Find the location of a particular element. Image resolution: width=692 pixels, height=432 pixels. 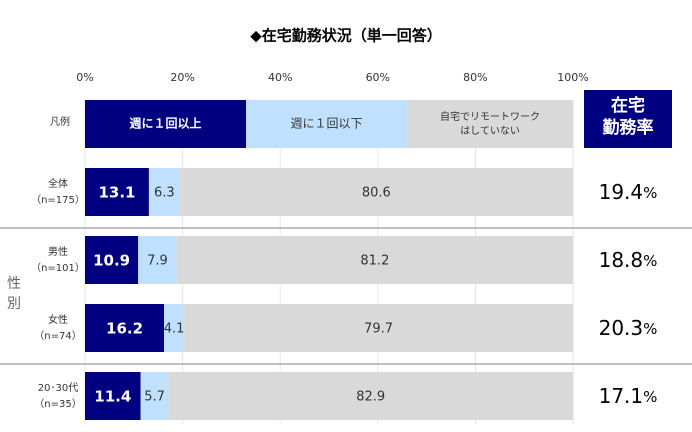

rate-number: 20.3 is located at coordinates (621, 328).